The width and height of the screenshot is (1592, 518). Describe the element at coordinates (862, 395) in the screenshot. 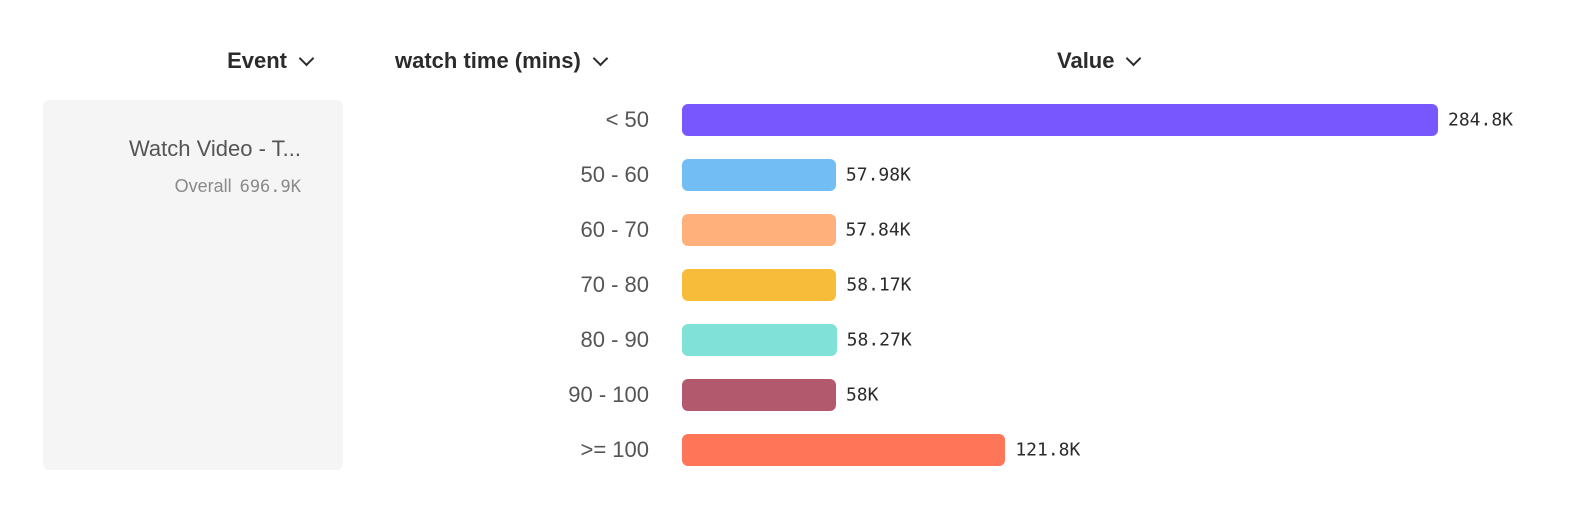

I see `value-label: 58K` at that location.